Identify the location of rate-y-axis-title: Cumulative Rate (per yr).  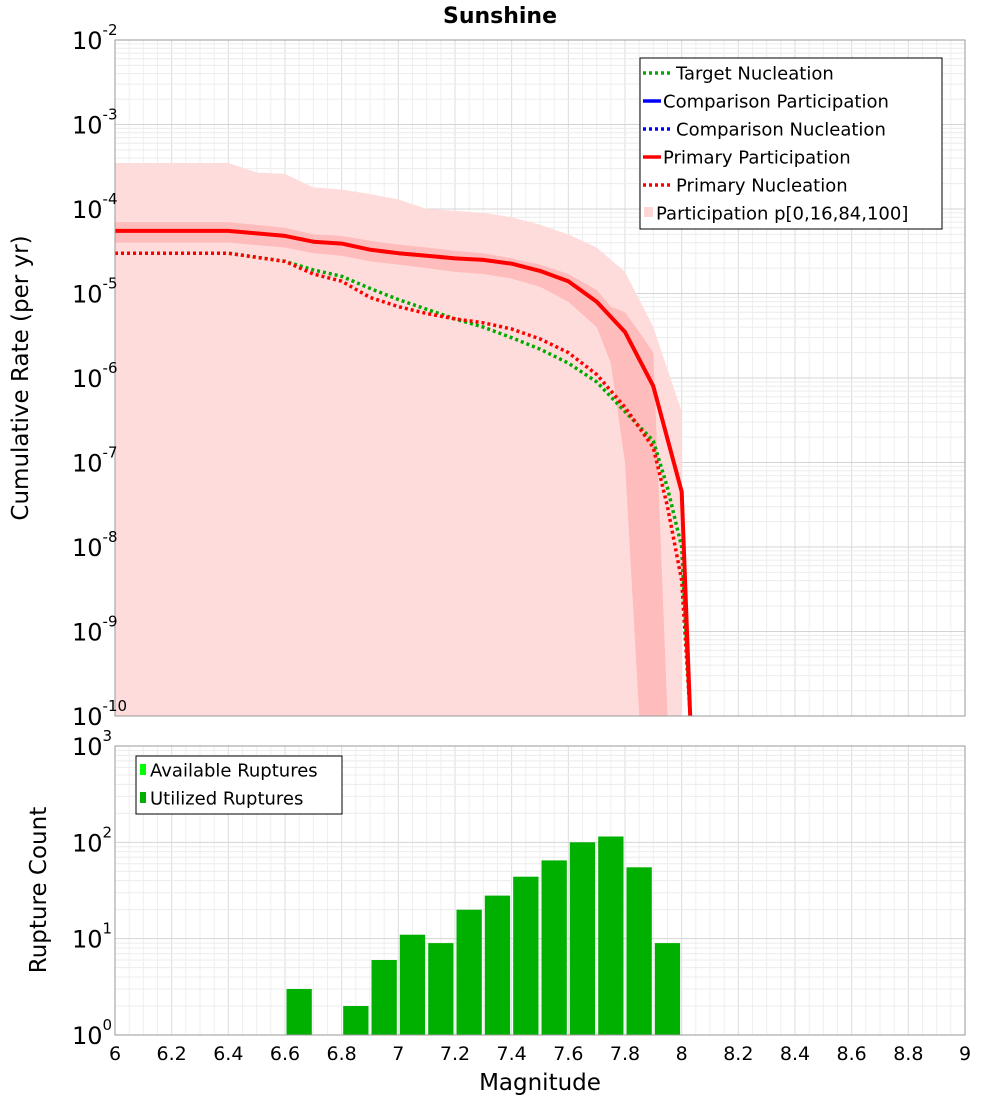
(21, 377).